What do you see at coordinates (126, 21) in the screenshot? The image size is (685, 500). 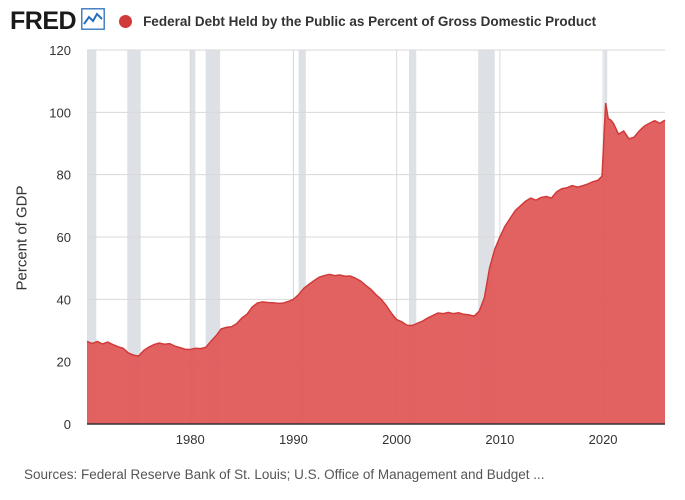 I see `legend-series-marker` at bounding box center [126, 21].